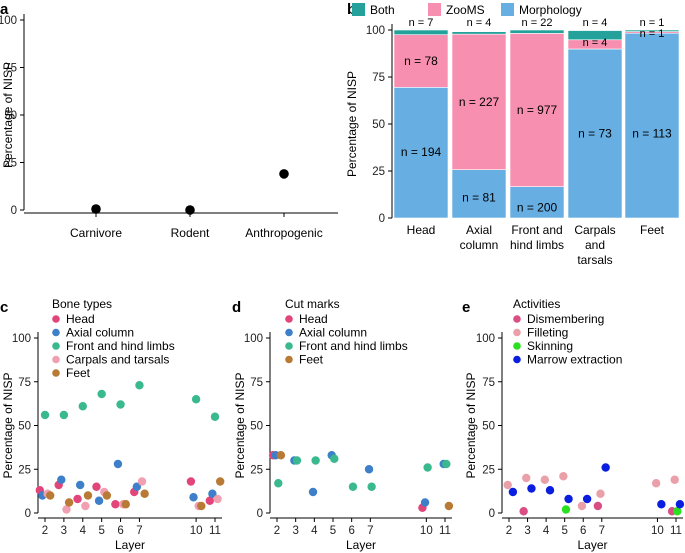 The height and width of the screenshot is (553, 685). Describe the element at coordinates (421, 152) in the screenshot. I see `n-label-morphology: n = 194` at that location.